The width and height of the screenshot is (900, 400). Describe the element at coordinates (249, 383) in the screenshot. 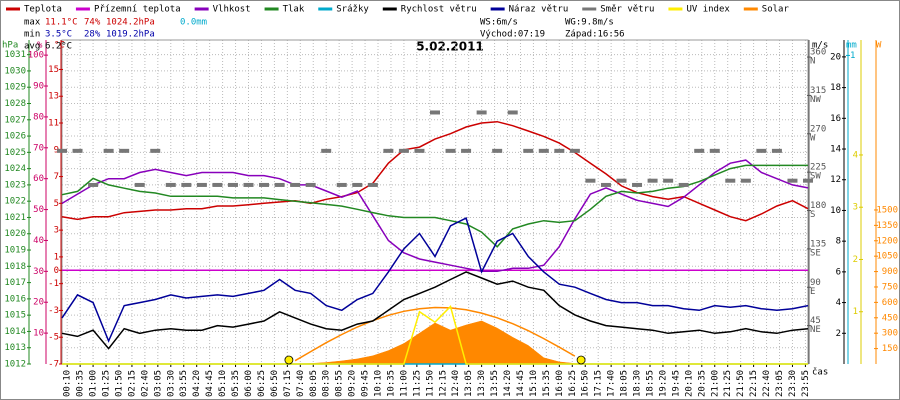

I see `x-tick-label: 06:00` at that location.